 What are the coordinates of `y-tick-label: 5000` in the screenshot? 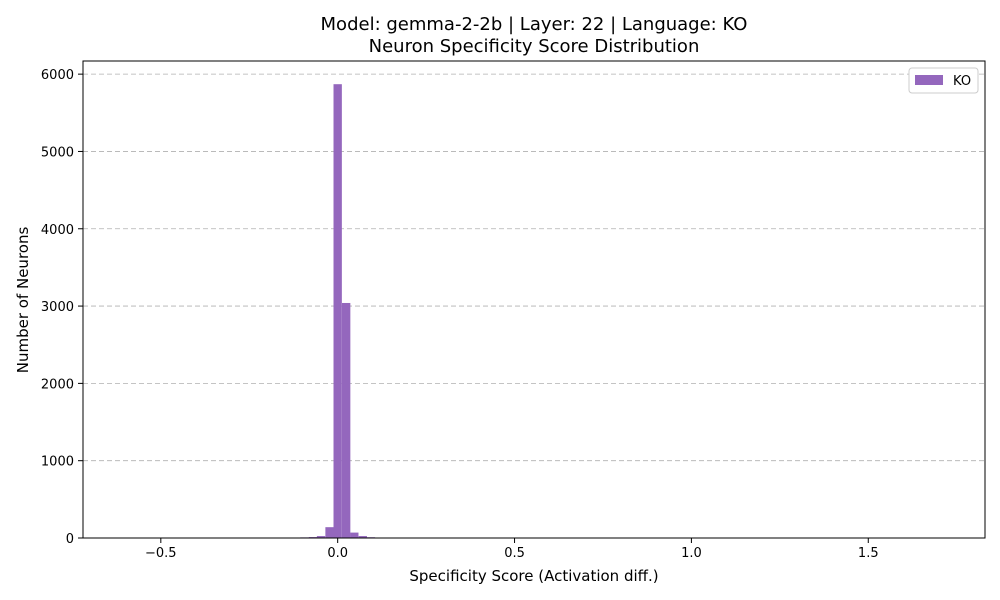 It's located at (57, 152).